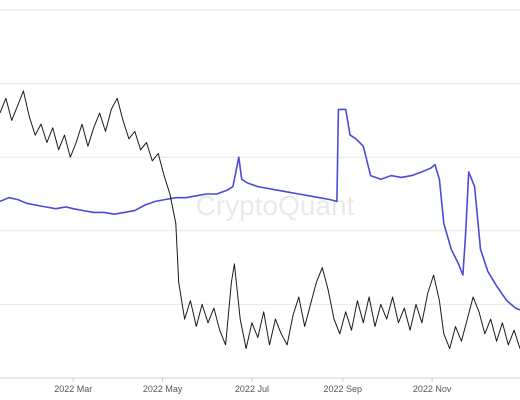  Describe the element at coordinates (252, 389) in the screenshot. I see `x-tick-label: 2022 Jul` at that location.